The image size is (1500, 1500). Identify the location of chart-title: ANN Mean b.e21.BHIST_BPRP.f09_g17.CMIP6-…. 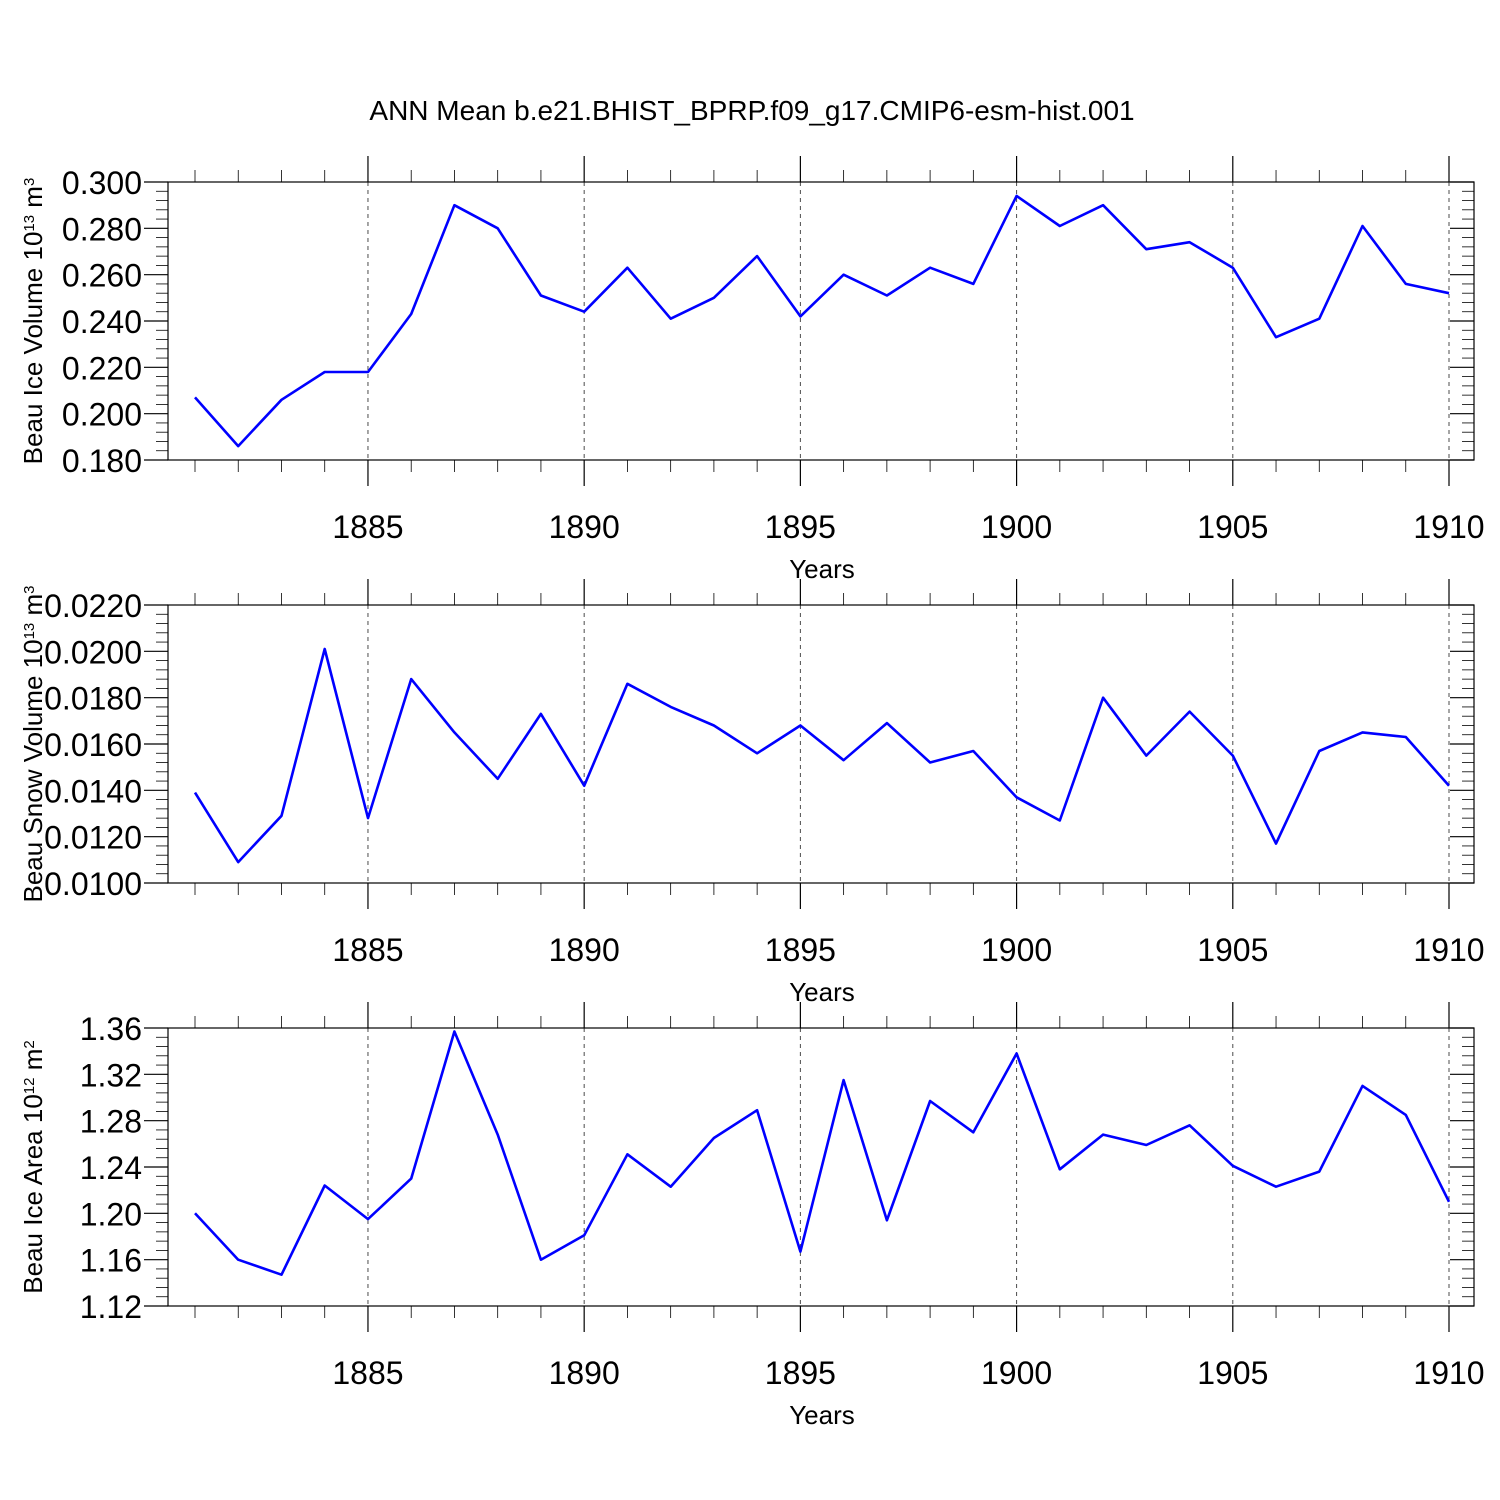
(751, 110).